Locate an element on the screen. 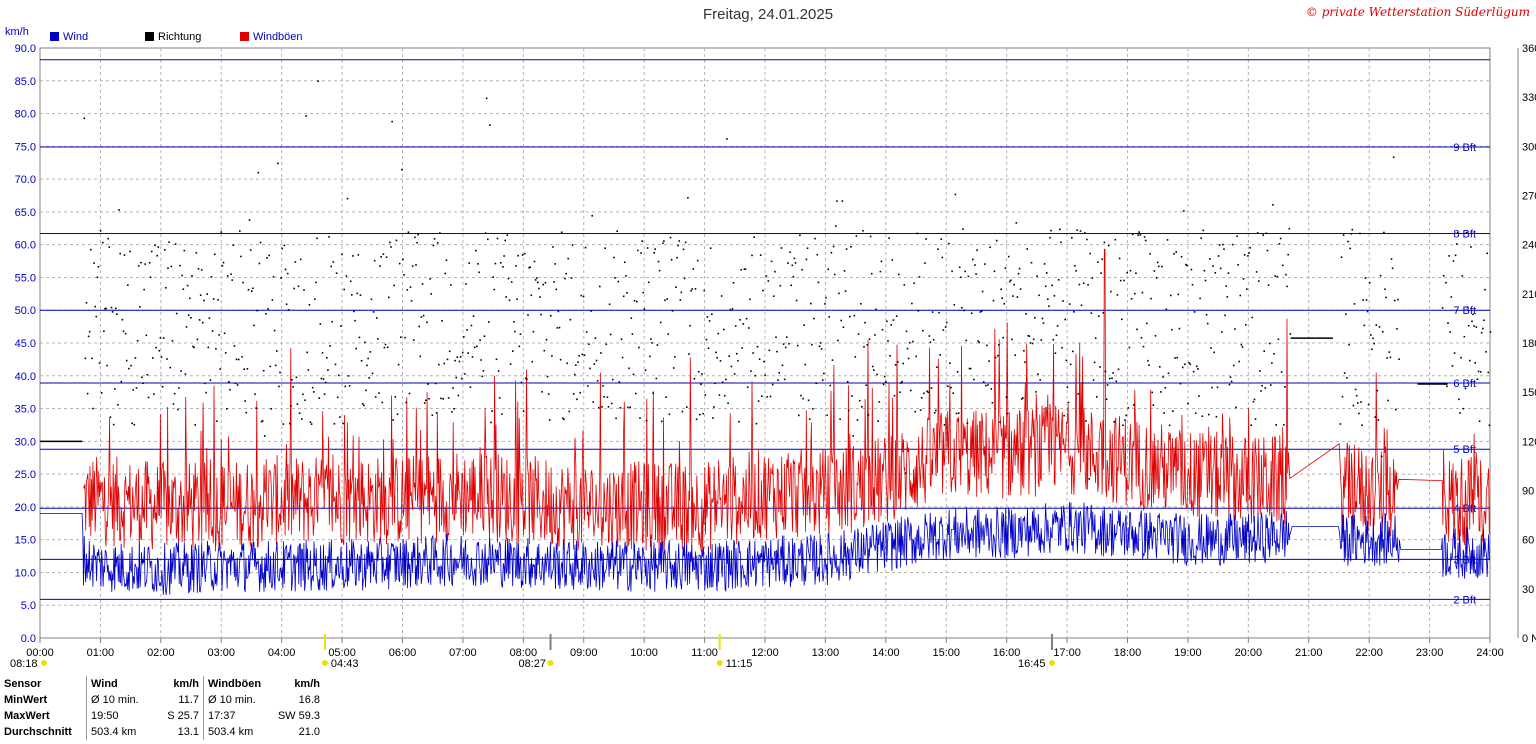 The width and height of the screenshot is (1536, 744). chart-title: Freitag, 24.01.2025 is located at coordinates (768, 14).